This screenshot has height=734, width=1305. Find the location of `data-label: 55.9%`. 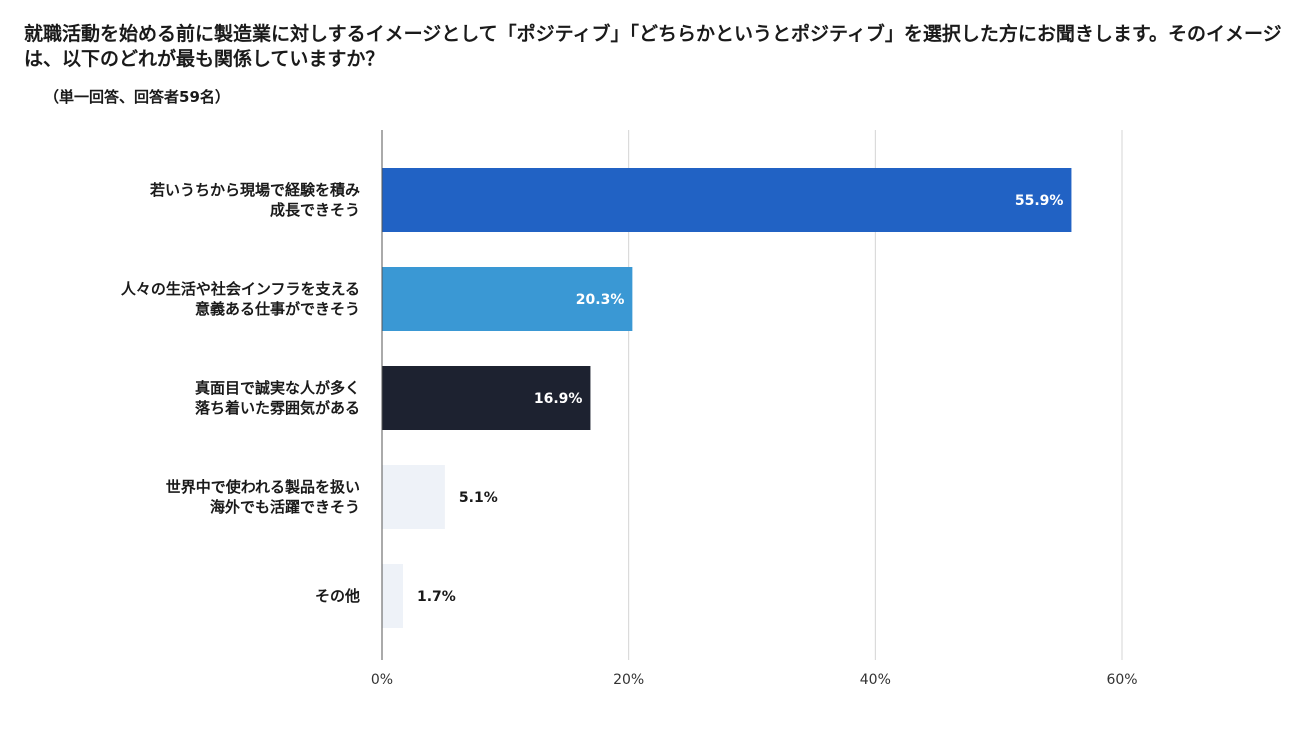

data-label: 55.9% is located at coordinates (1039, 201).